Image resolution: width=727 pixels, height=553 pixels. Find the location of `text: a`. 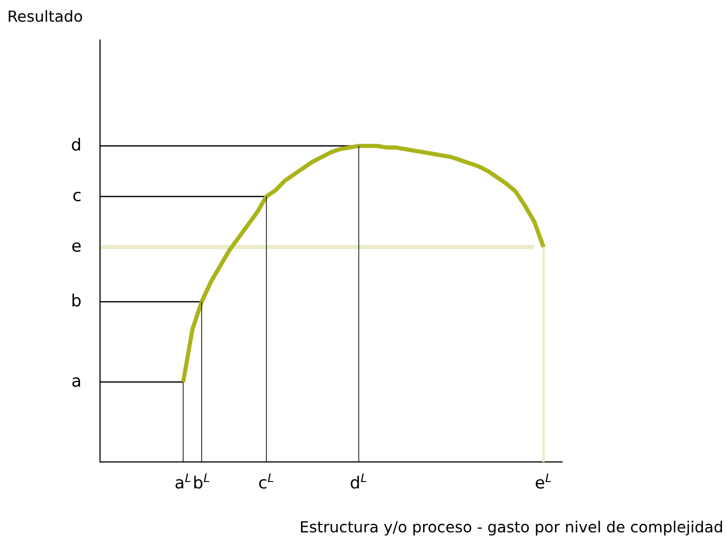

text: a is located at coordinates (76, 382).